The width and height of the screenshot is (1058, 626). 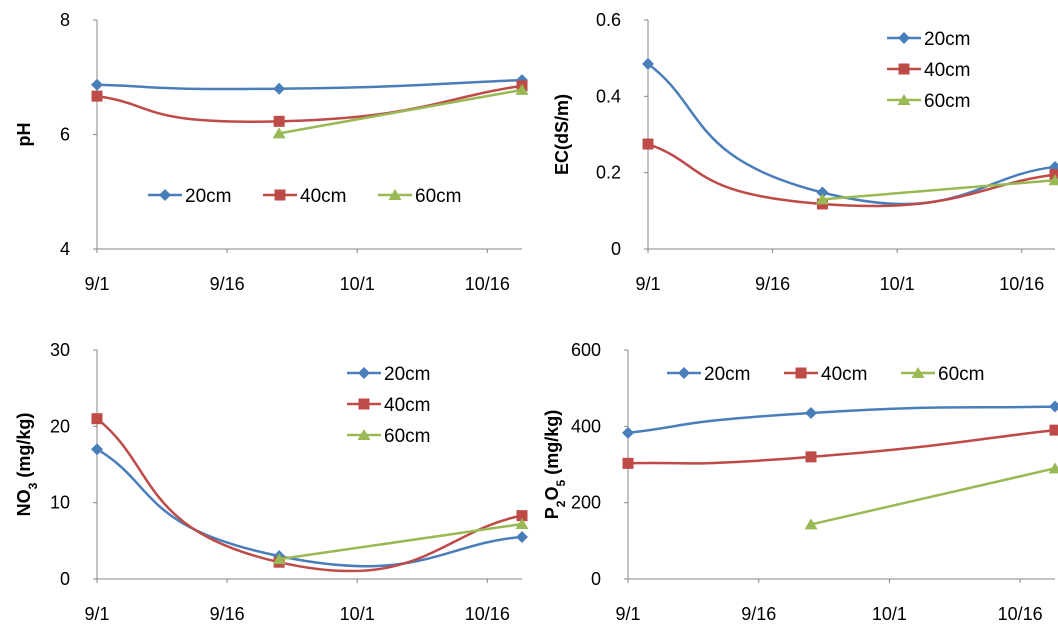 I want to click on y-tick-label: 4, so click(x=65, y=249).